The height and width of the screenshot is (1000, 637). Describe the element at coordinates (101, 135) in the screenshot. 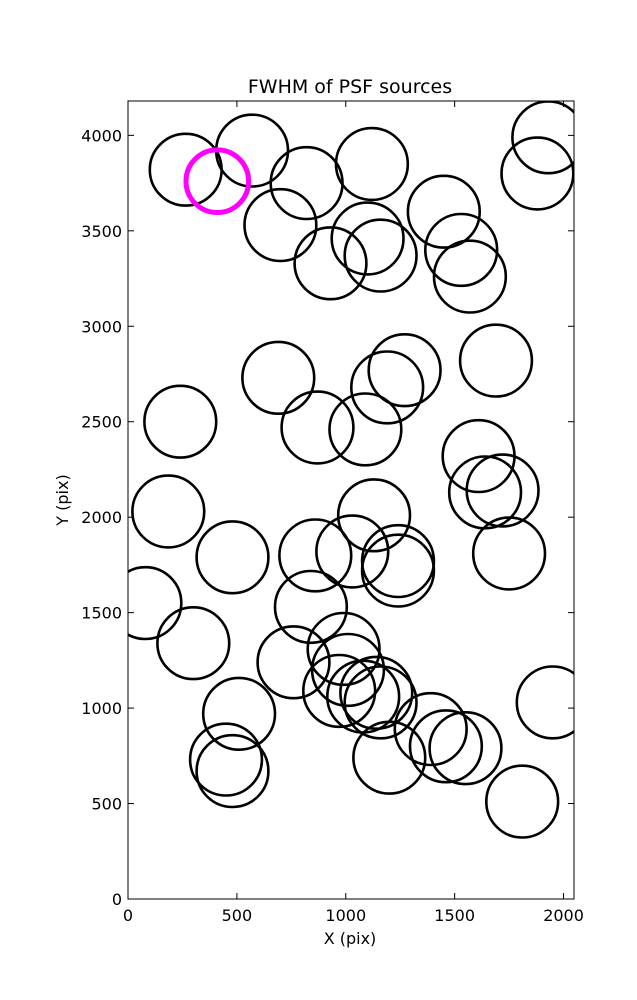

I see `y-tick-label: 4000` at that location.